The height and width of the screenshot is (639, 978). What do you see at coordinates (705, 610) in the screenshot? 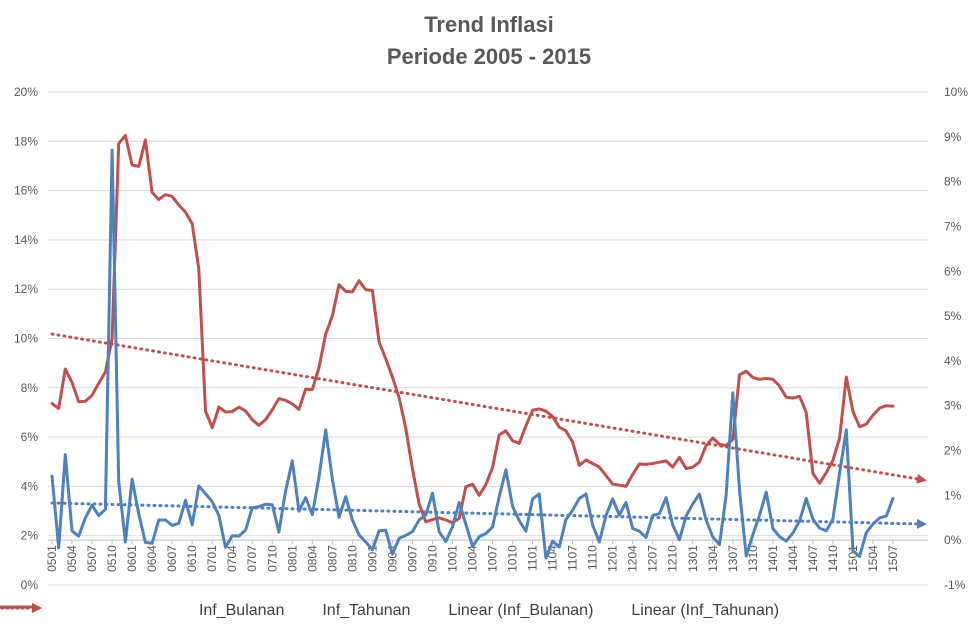
I see `legend-label-linear-inf-tahunan: Linear (Inf_Tahunan)` at bounding box center [705, 610].